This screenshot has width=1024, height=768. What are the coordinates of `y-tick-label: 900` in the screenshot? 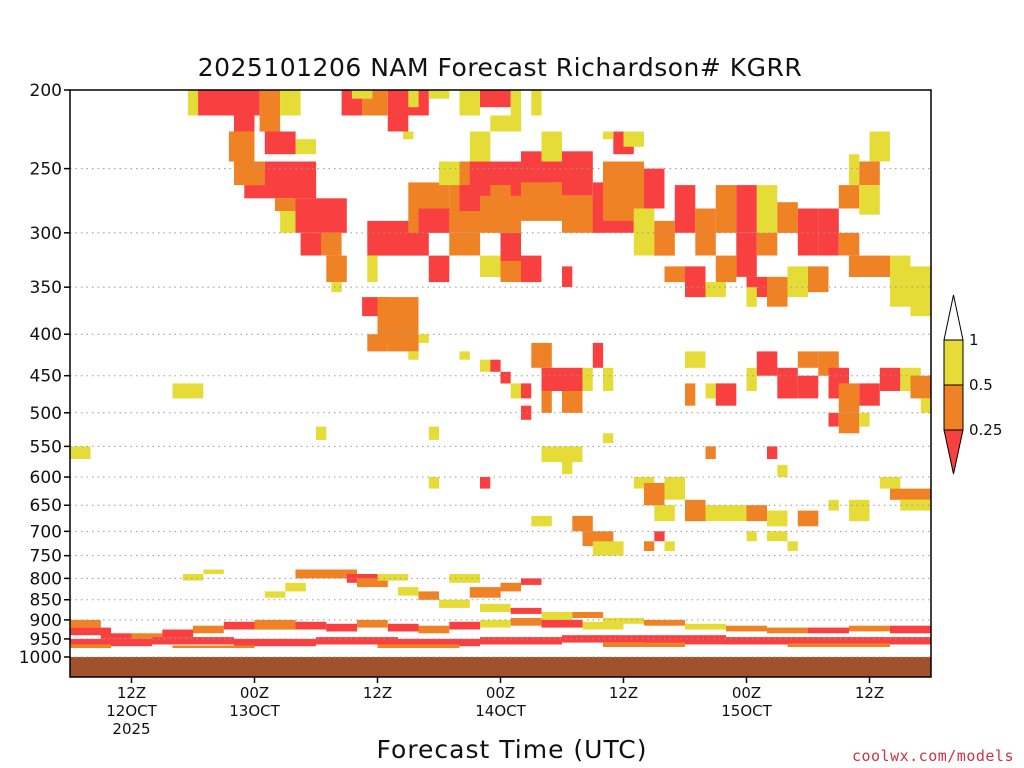 It's located at (46, 621).